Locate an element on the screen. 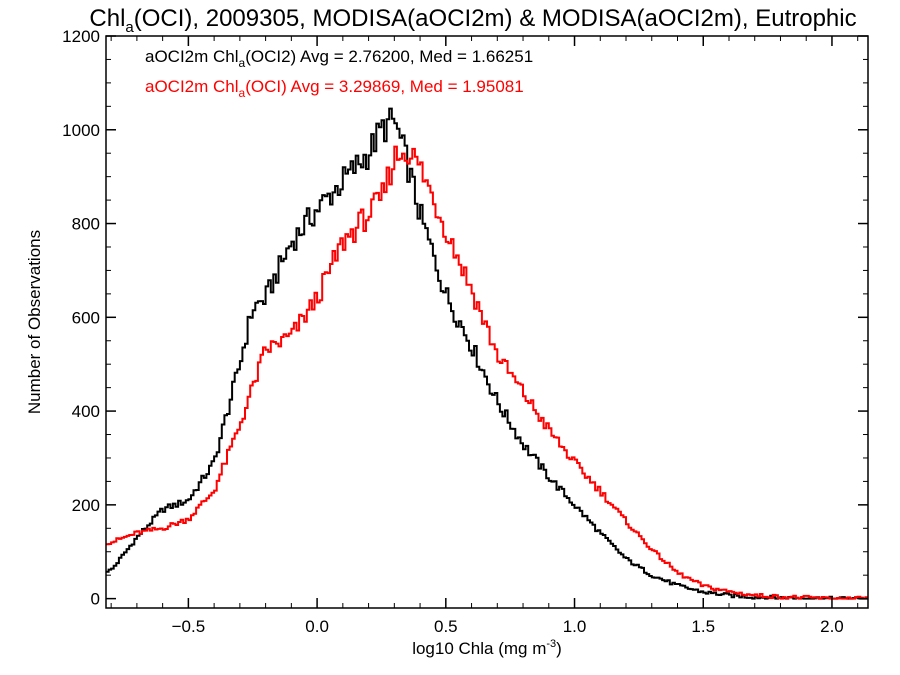 The width and height of the screenshot is (900, 675). x-tick-label: 1.0 is located at coordinates (575, 626).